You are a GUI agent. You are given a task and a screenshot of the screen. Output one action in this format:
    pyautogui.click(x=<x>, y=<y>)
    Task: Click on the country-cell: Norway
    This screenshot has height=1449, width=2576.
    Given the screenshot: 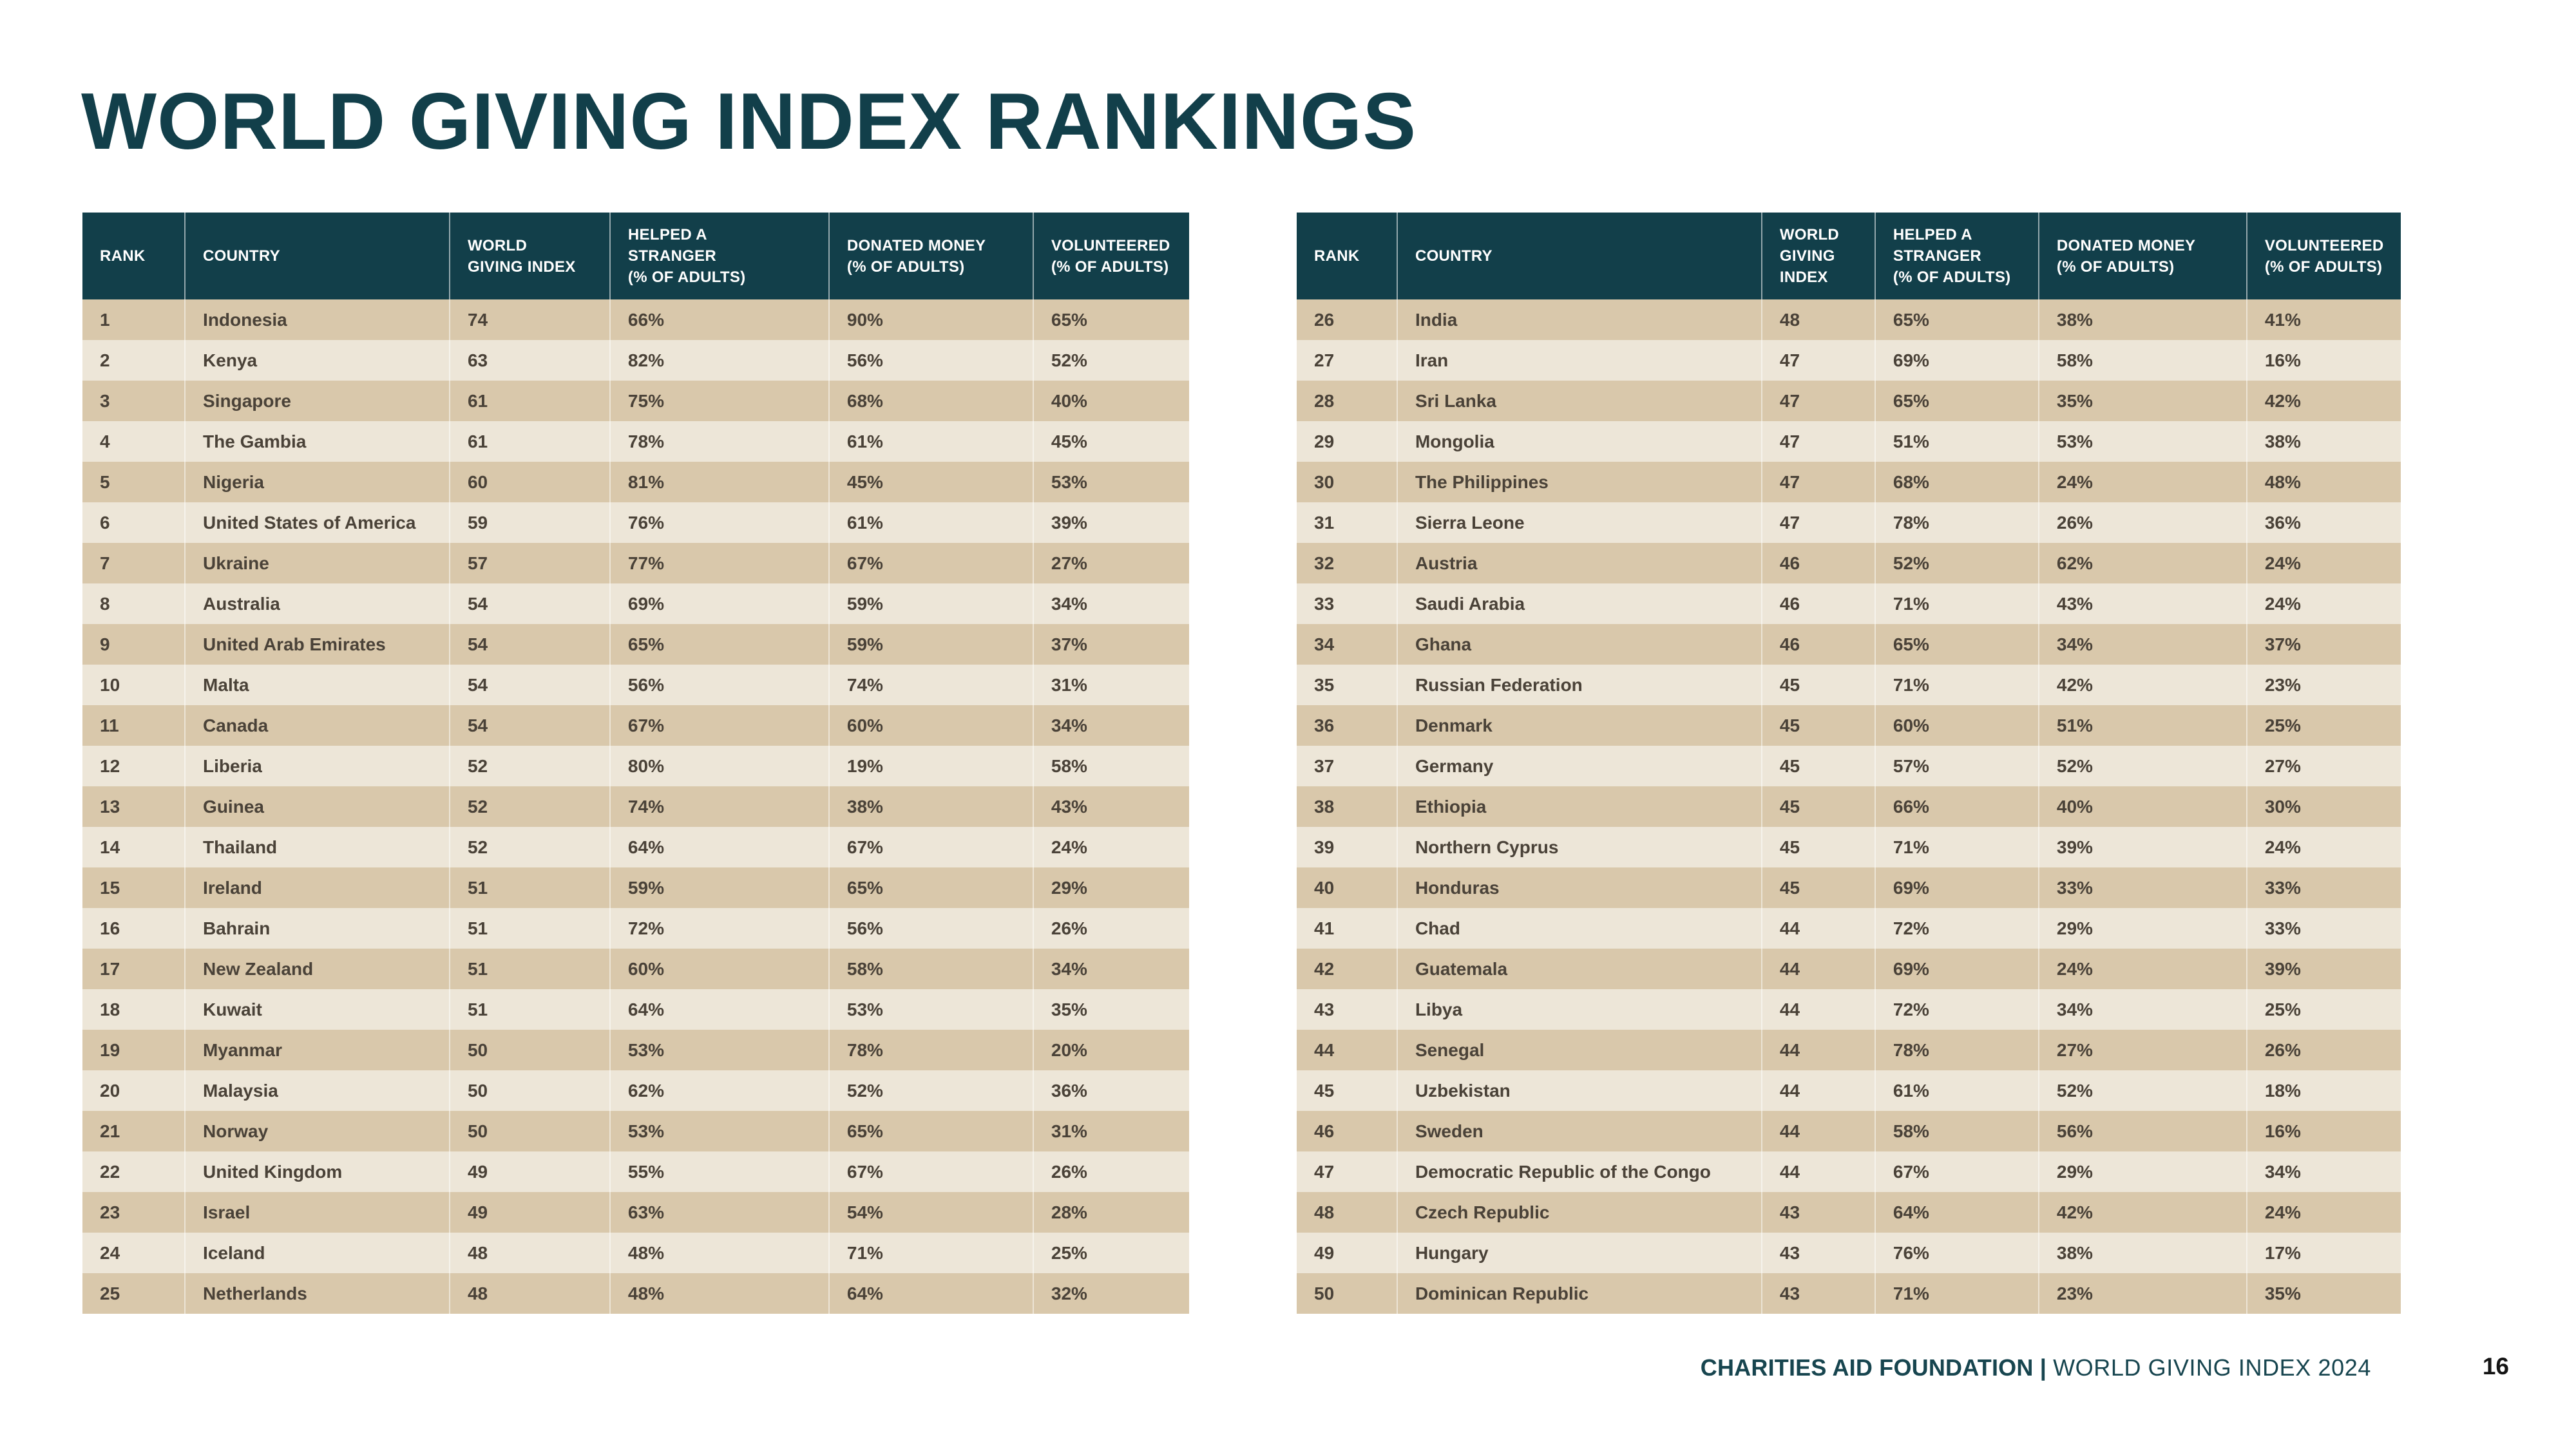 What is the action you would take?
    pyautogui.click(x=316, y=1131)
    